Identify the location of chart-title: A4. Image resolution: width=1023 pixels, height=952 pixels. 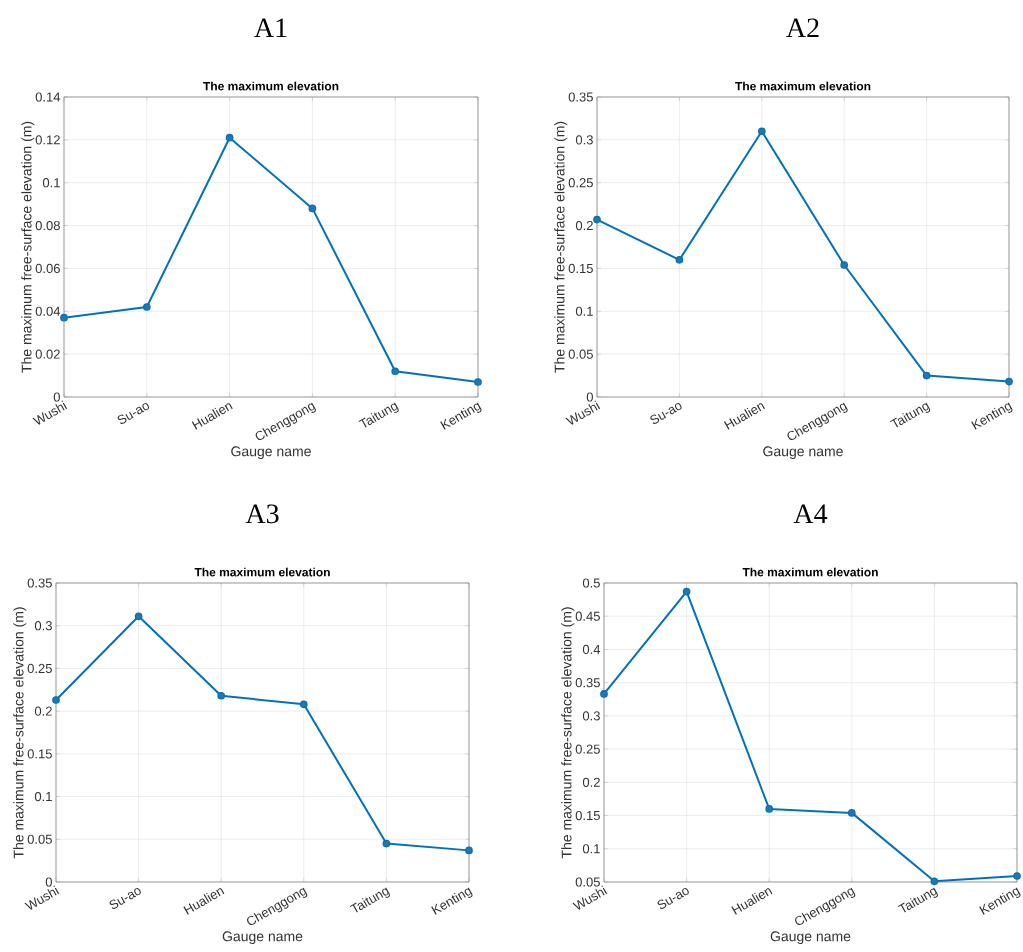
(810, 513).